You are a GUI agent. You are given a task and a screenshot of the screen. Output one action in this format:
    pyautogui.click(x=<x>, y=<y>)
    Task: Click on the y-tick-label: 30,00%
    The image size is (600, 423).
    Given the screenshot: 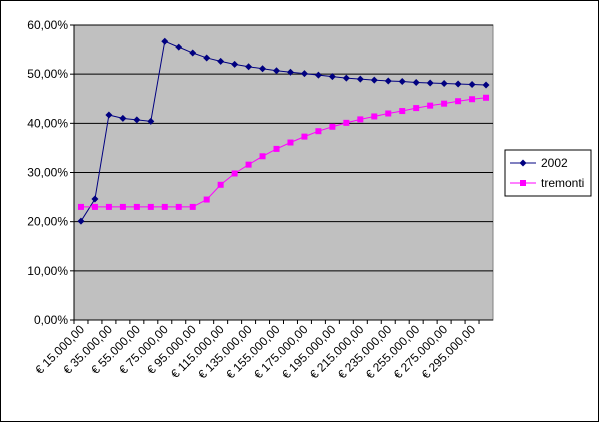 What is the action you would take?
    pyautogui.click(x=47, y=173)
    